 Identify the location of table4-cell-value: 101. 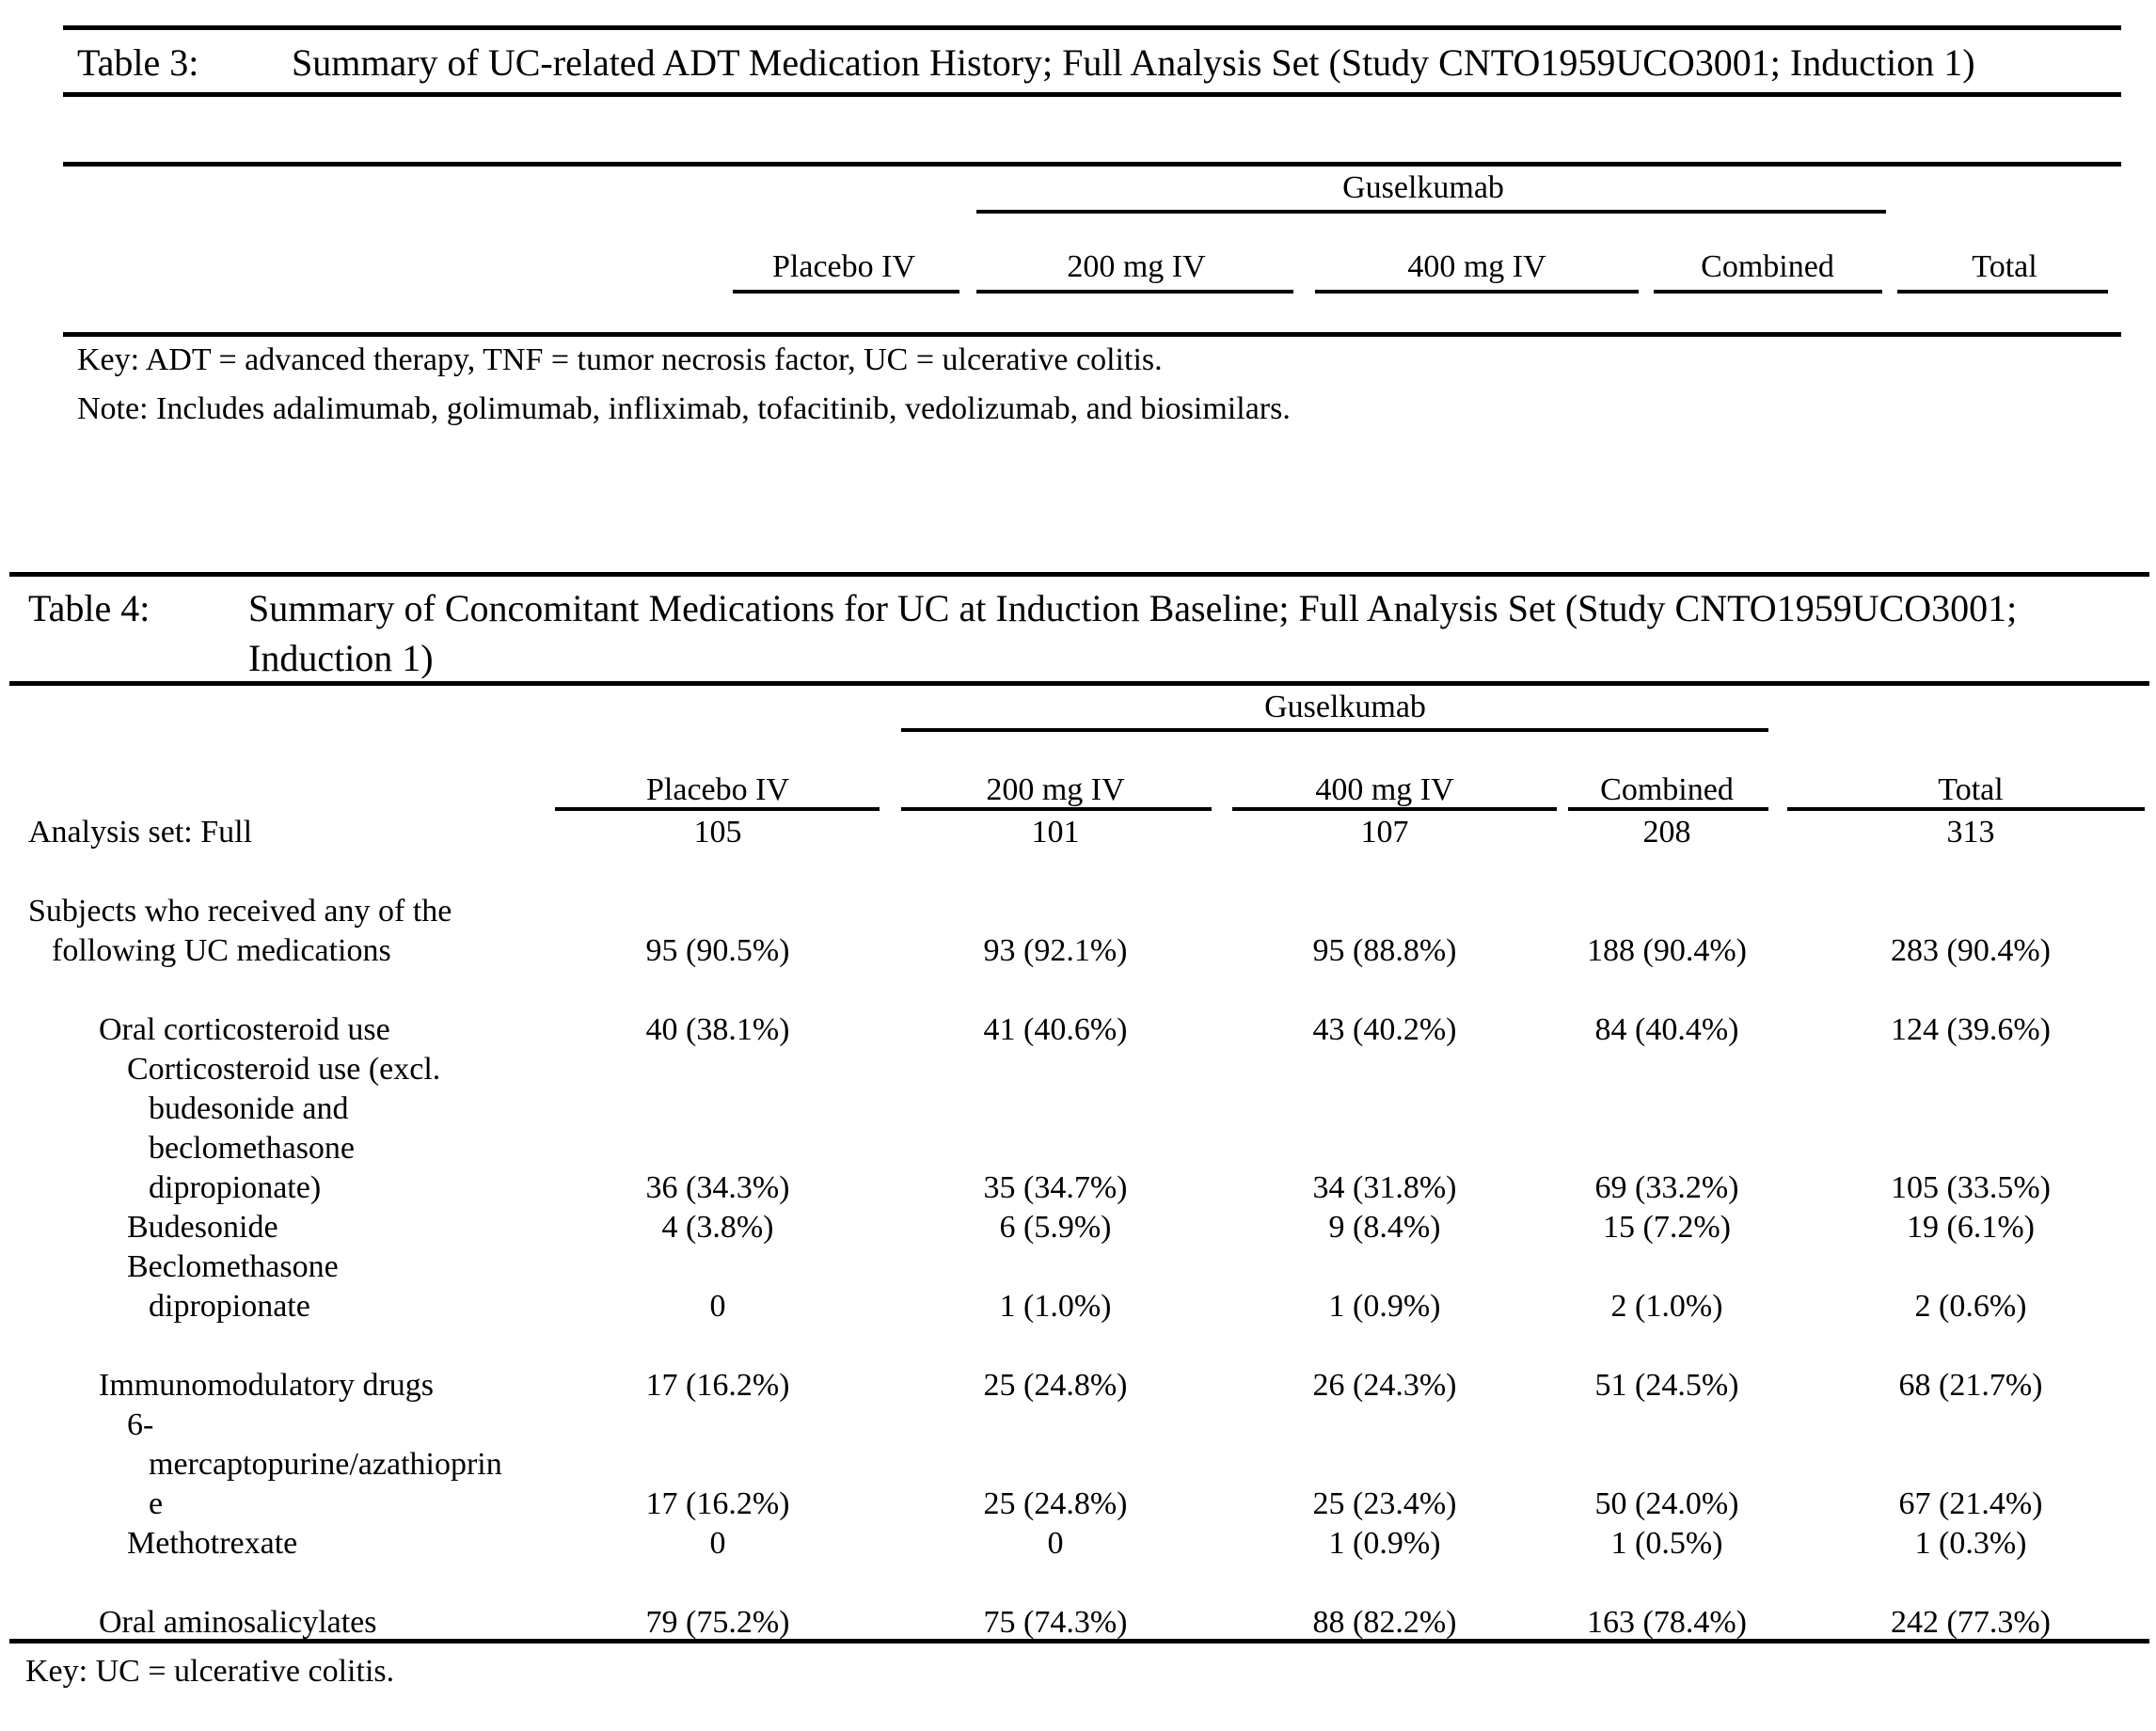
(1055, 832).